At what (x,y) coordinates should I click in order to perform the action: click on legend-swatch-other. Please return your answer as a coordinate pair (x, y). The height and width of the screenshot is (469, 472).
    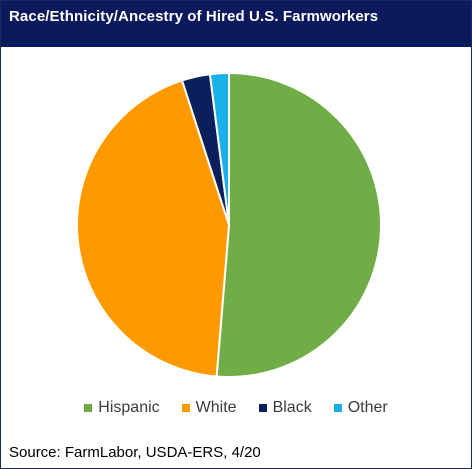
    Looking at the image, I should click on (337, 408).